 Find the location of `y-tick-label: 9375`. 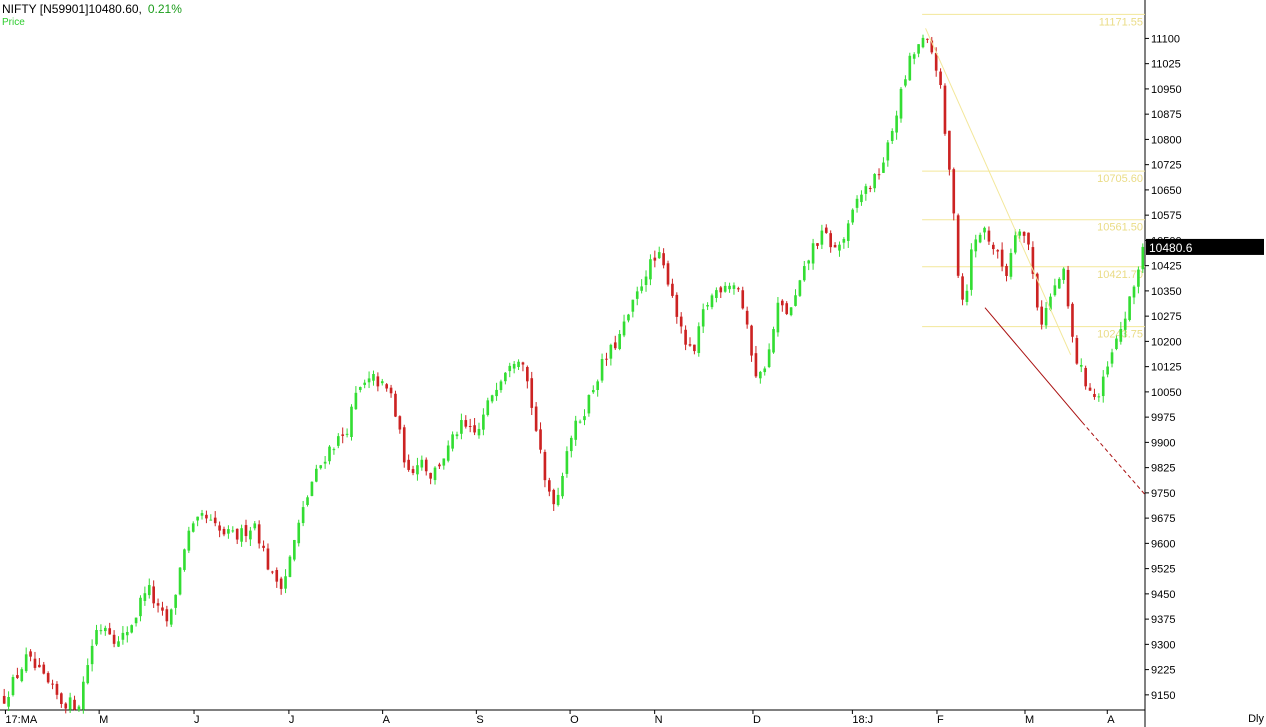

y-tick-label: 9375 is located at coordinates (1163, 620).